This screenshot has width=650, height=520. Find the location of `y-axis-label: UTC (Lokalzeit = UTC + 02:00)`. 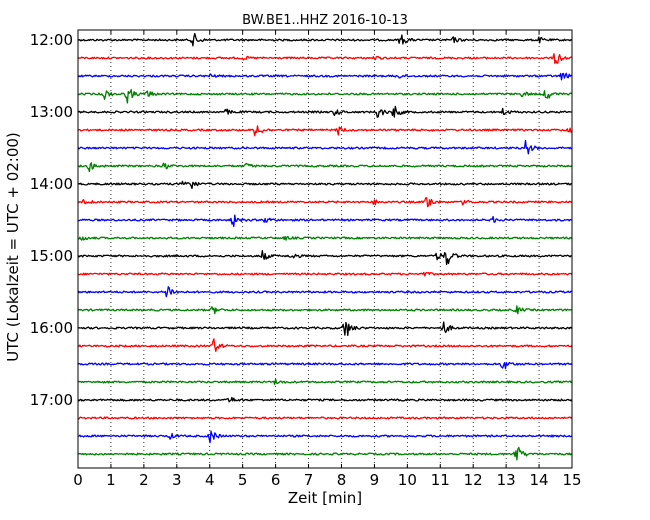

y-axis-label: UTC (Lokalzeit = UTC + 02:00) is located at coordinates (13, 247).